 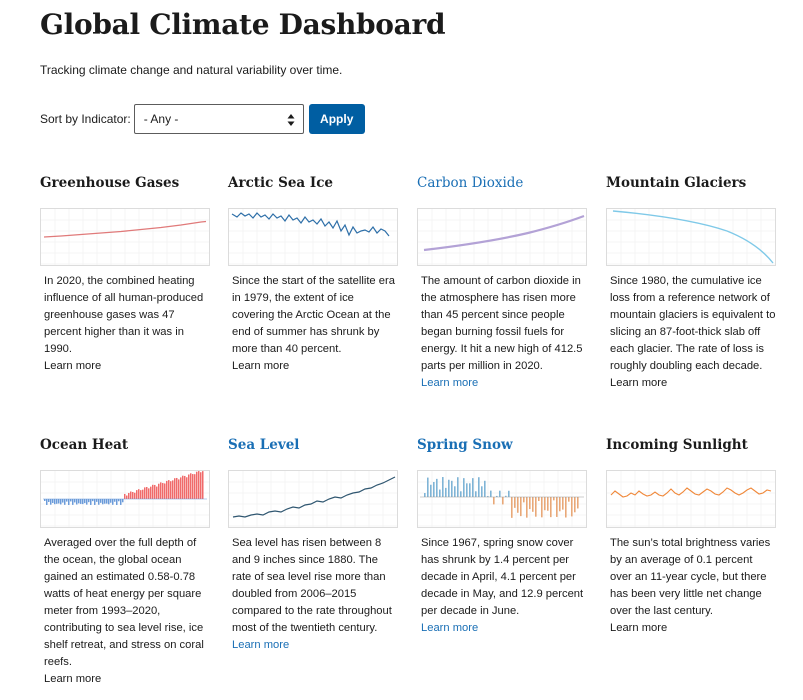 I want to click on apply-button: Apply, so click(x=336, y=119).